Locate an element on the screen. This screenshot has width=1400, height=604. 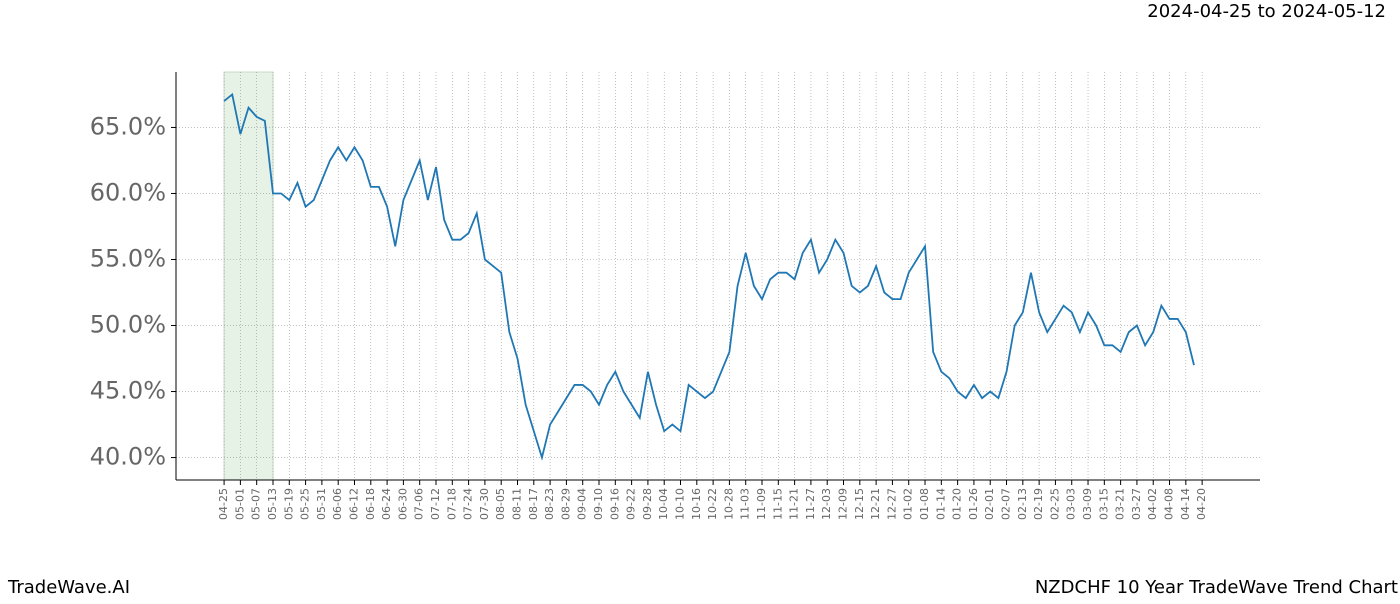
x-tick-label: 02-01 is located at coordinates (989, 504).